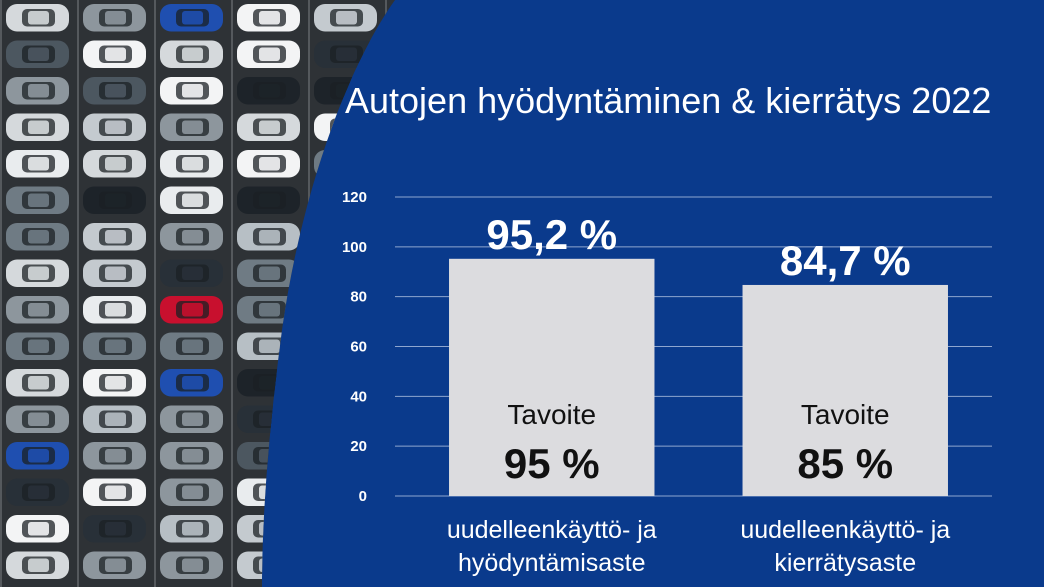 This screenshot has width=1044, height=587. Describe the element at coordinates (358, 446) in the screenshot. I see `y-tick-label: 20` at that location.